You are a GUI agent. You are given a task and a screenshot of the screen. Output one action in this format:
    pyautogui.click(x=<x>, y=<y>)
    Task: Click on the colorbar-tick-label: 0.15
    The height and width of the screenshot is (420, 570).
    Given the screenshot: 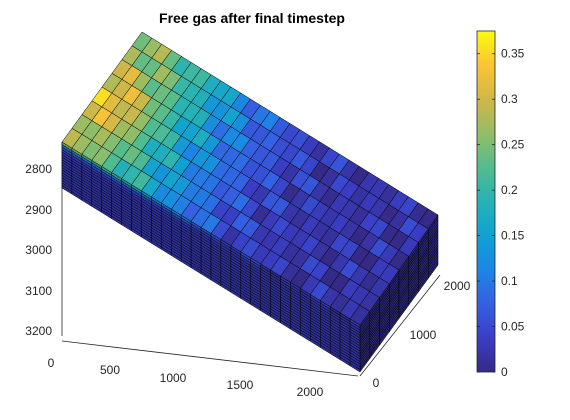 What is the action you would take?
    pyautogui.click(x=513, y=236)
    